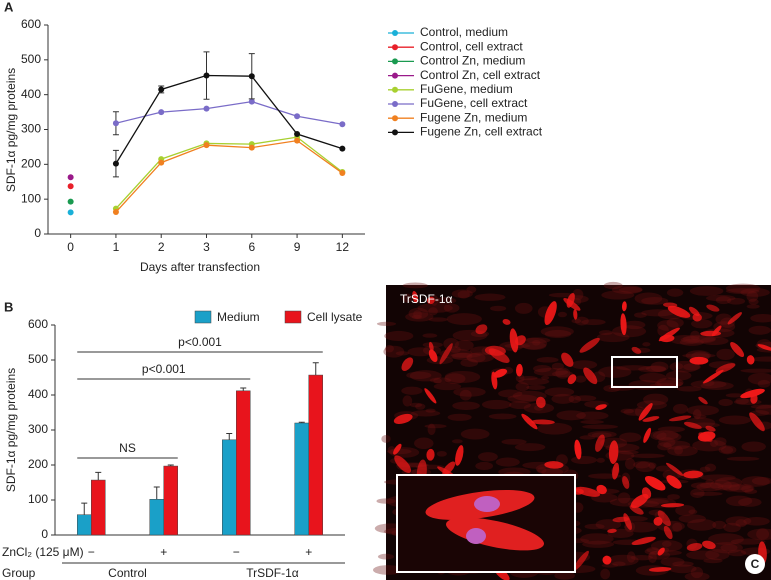 Image resolution: width=771 pixels, height=580 pixels. What do you see at coordinates (644, 372) in the screenshot?
I see `inset-box` at bounding box center [644, 372].